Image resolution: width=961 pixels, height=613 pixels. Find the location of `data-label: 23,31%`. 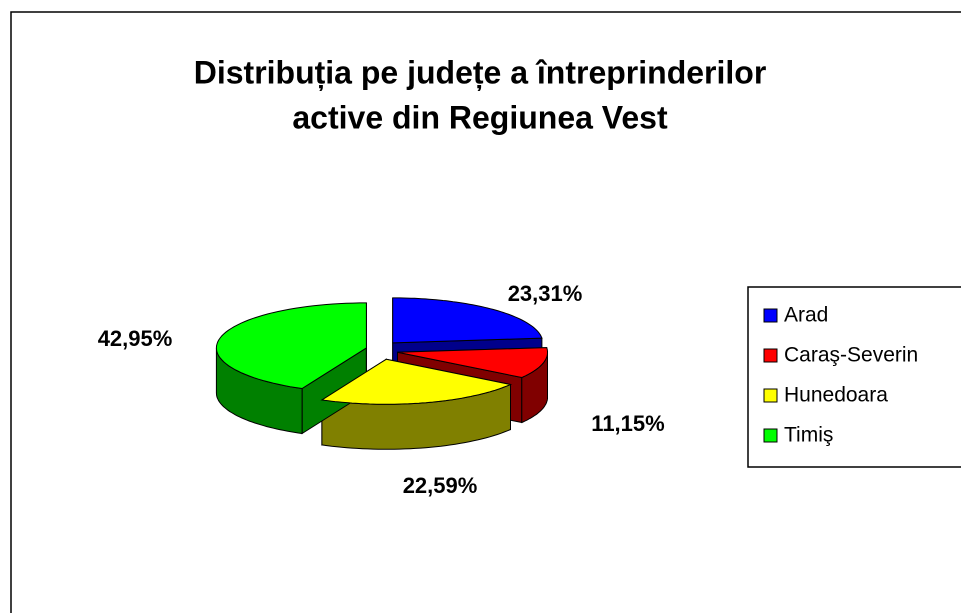

data-label: 23,31% is located at coordinates (545, 293).